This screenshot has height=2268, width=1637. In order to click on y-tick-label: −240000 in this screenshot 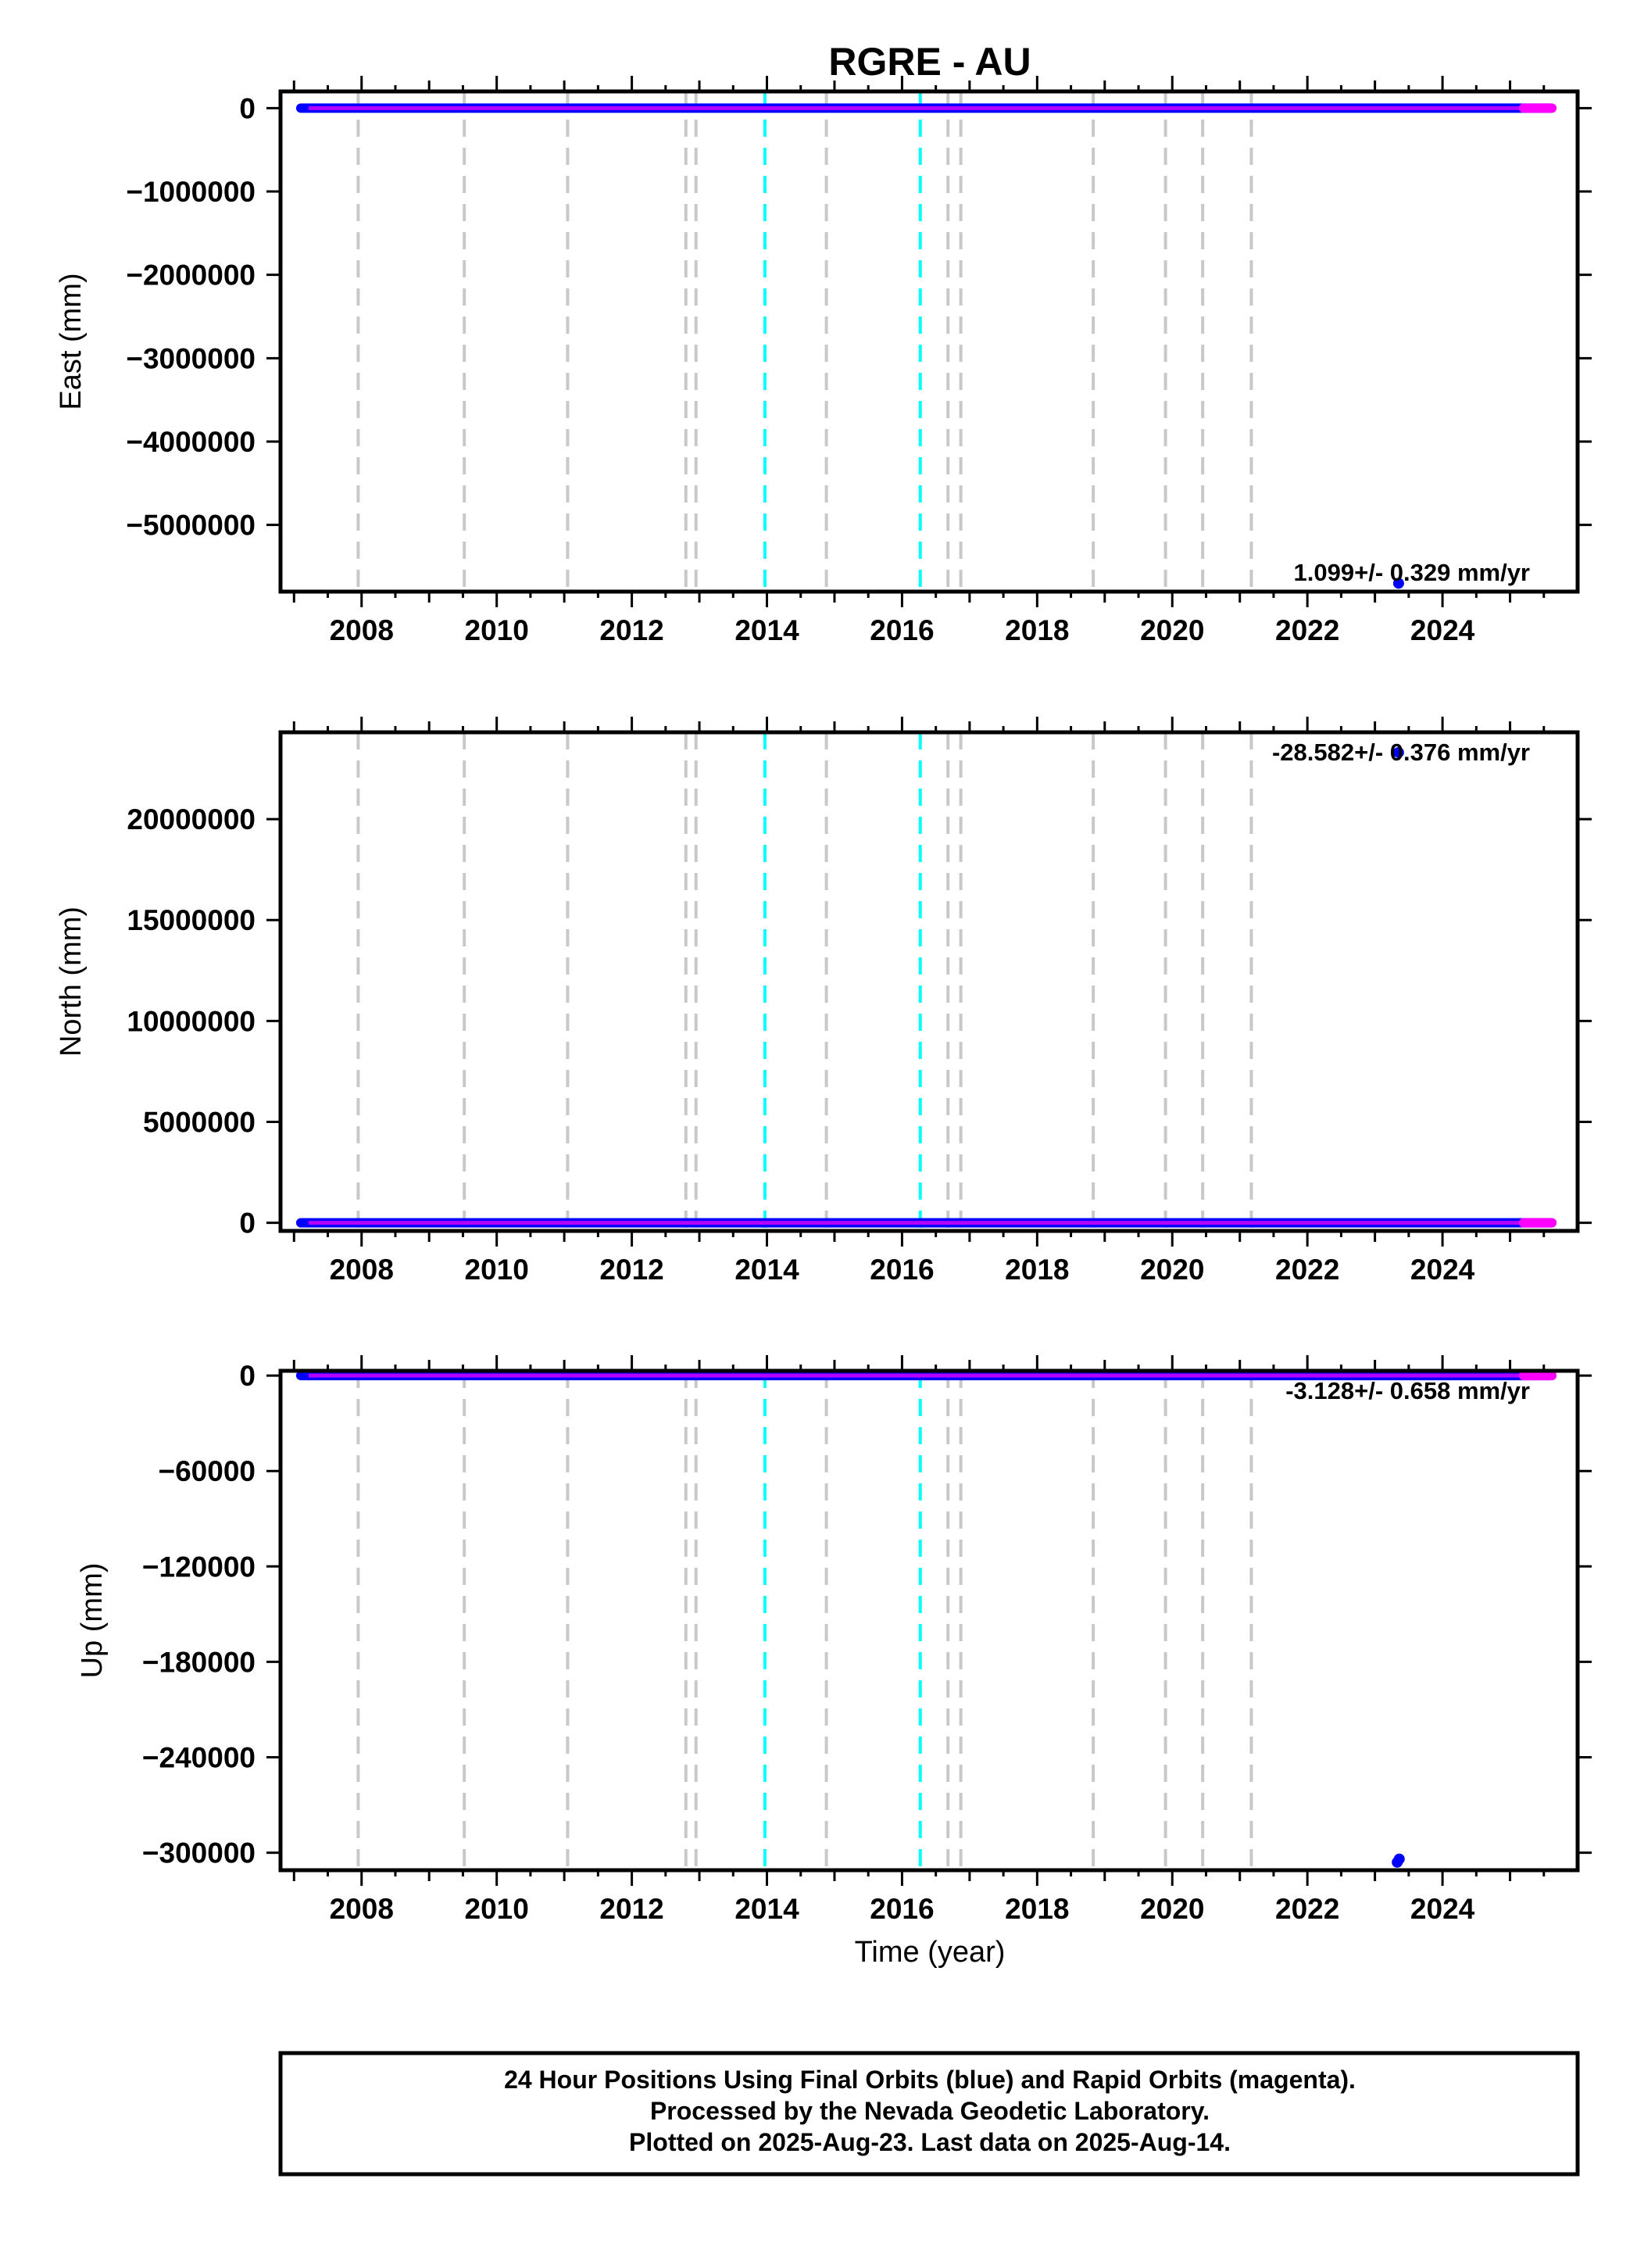, I will do `click(199, 1758)`.